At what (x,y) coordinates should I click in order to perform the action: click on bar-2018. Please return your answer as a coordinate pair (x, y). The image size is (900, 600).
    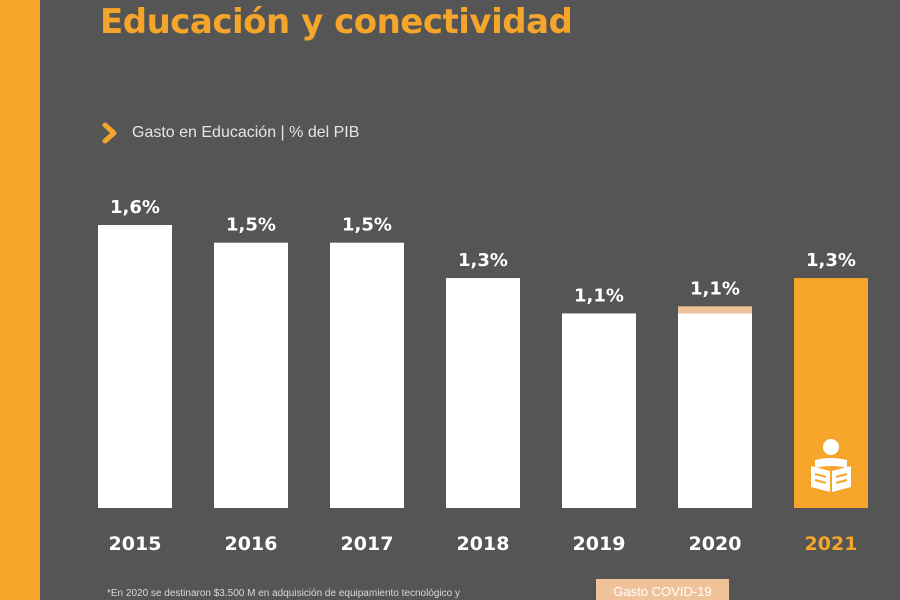
    Looking at the image, I should click on (483, 393).